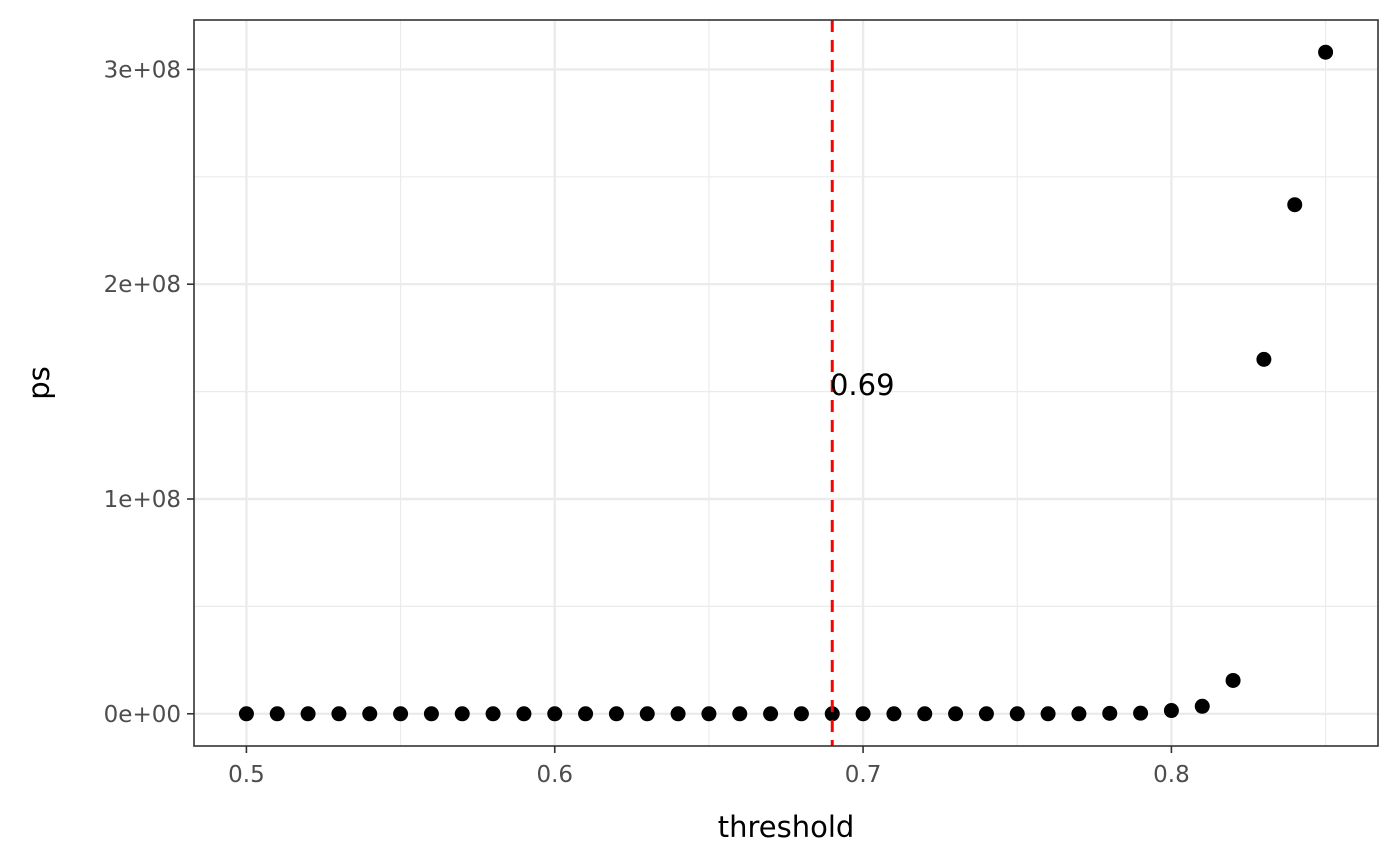 The height and width of the screenshot is (866, 1400). Describe the element at coordinates (39, 383) in the screenshot. I see `y-axis-title: ps` at that location.